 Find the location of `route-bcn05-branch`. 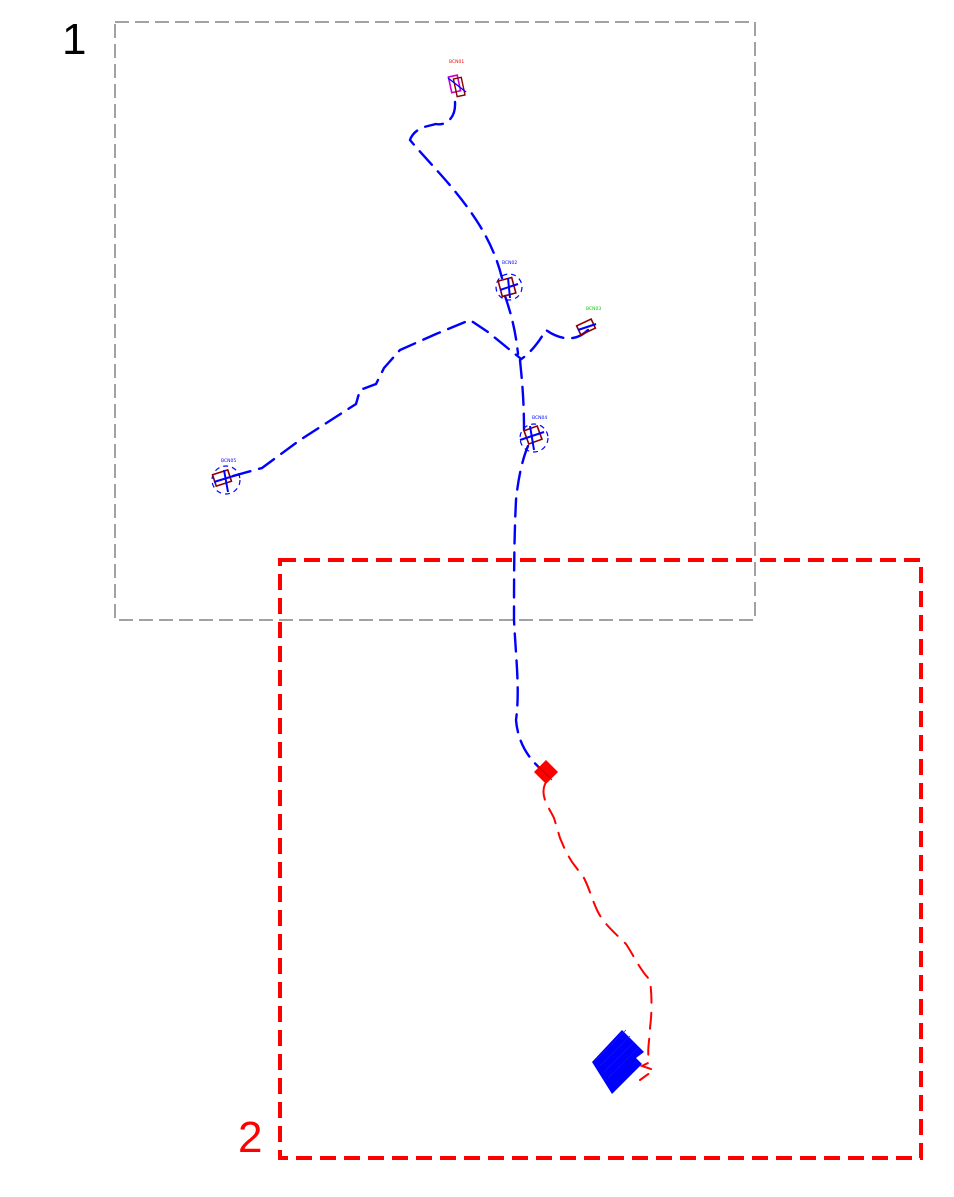

route-bcn05-branch is located at coordinates (376, 398).